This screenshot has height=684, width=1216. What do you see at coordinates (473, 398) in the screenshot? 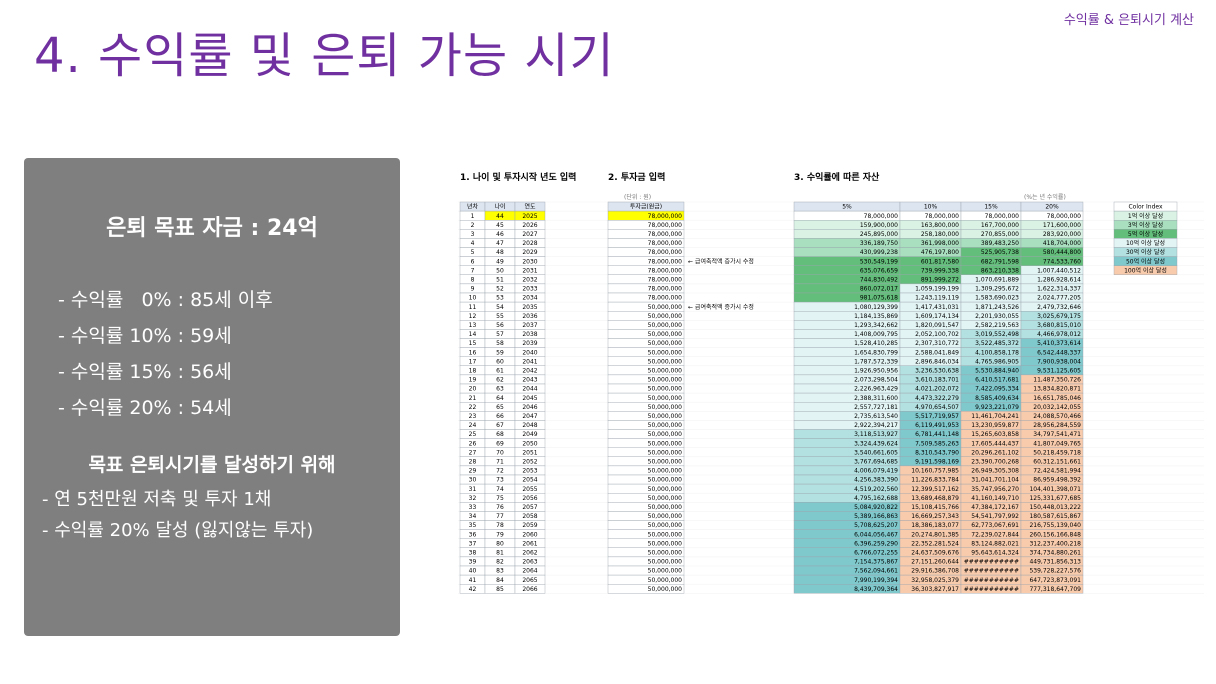
I see `year-text: 21` at bounding box center [473, 398].